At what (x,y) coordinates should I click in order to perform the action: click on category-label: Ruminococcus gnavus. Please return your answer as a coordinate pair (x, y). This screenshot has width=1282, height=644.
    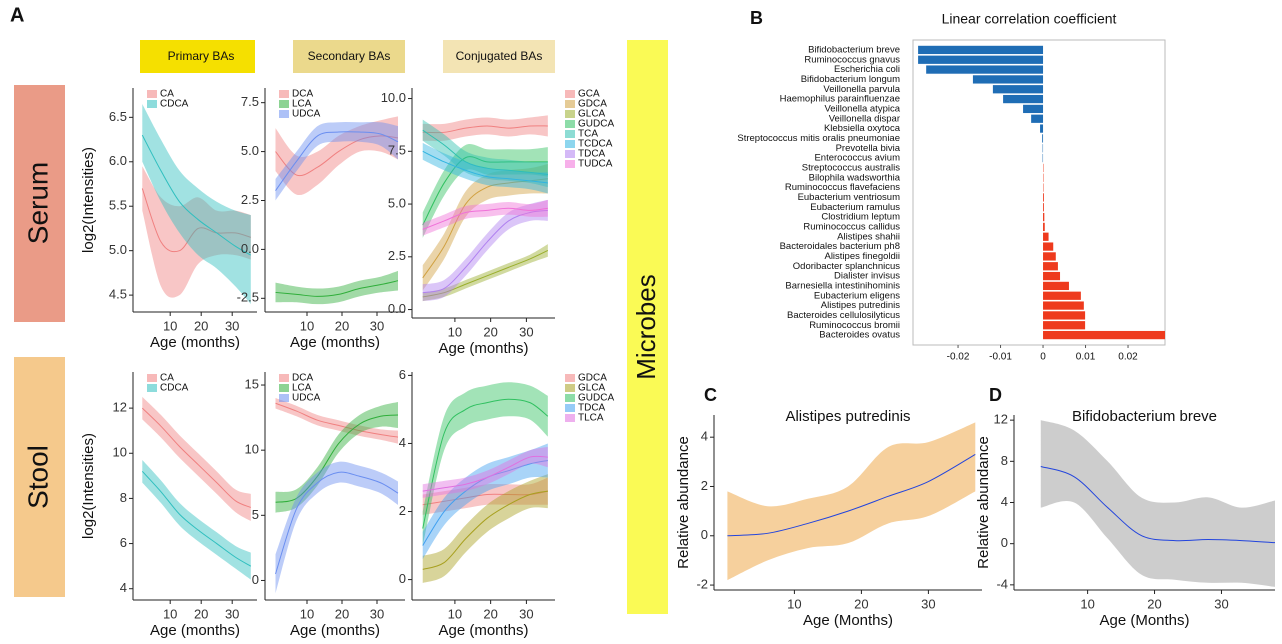
    Looking at the image, I should click on (852, 59).